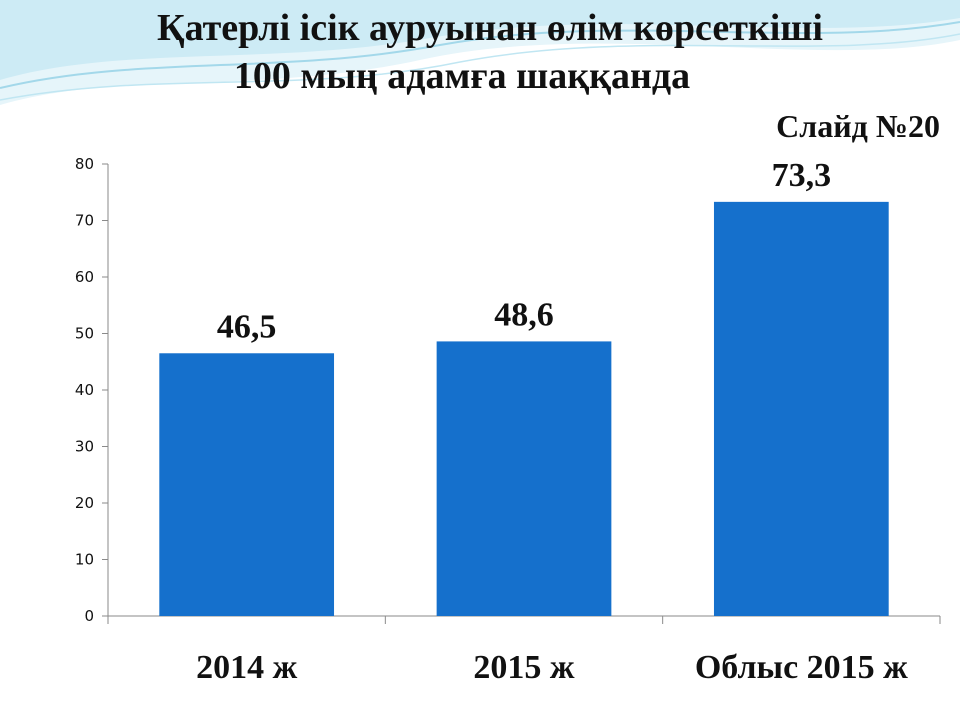  Describe the element at coordinates (84, 164) in the screenshot. I see `y-tick-label: 80` at that location.